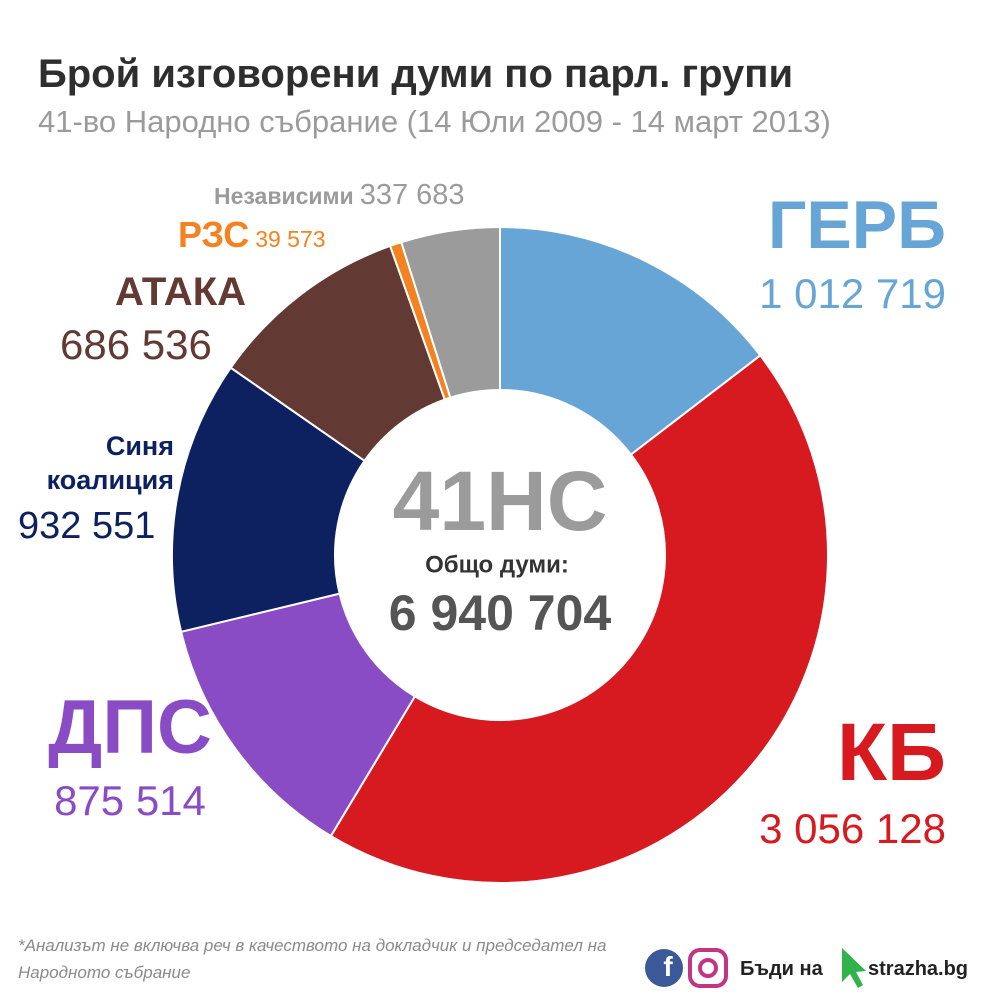  I want to click on total-label: Общо думи:, so click(497, 564).